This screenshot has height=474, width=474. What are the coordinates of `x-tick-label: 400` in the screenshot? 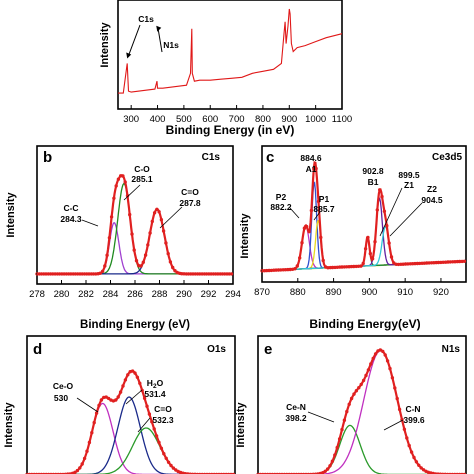 It's located at (158, 119).